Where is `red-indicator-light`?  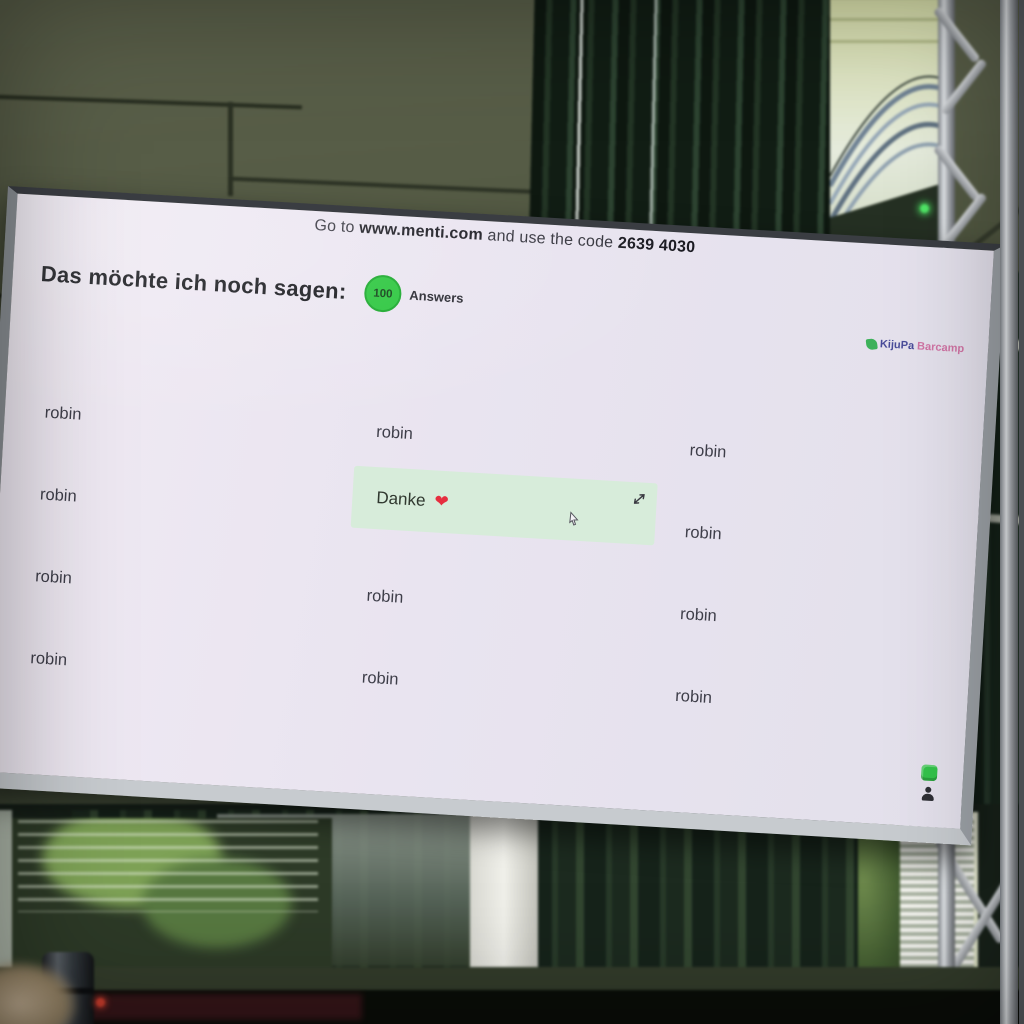
red-indicator-light is located at coordinates (100, 1002).